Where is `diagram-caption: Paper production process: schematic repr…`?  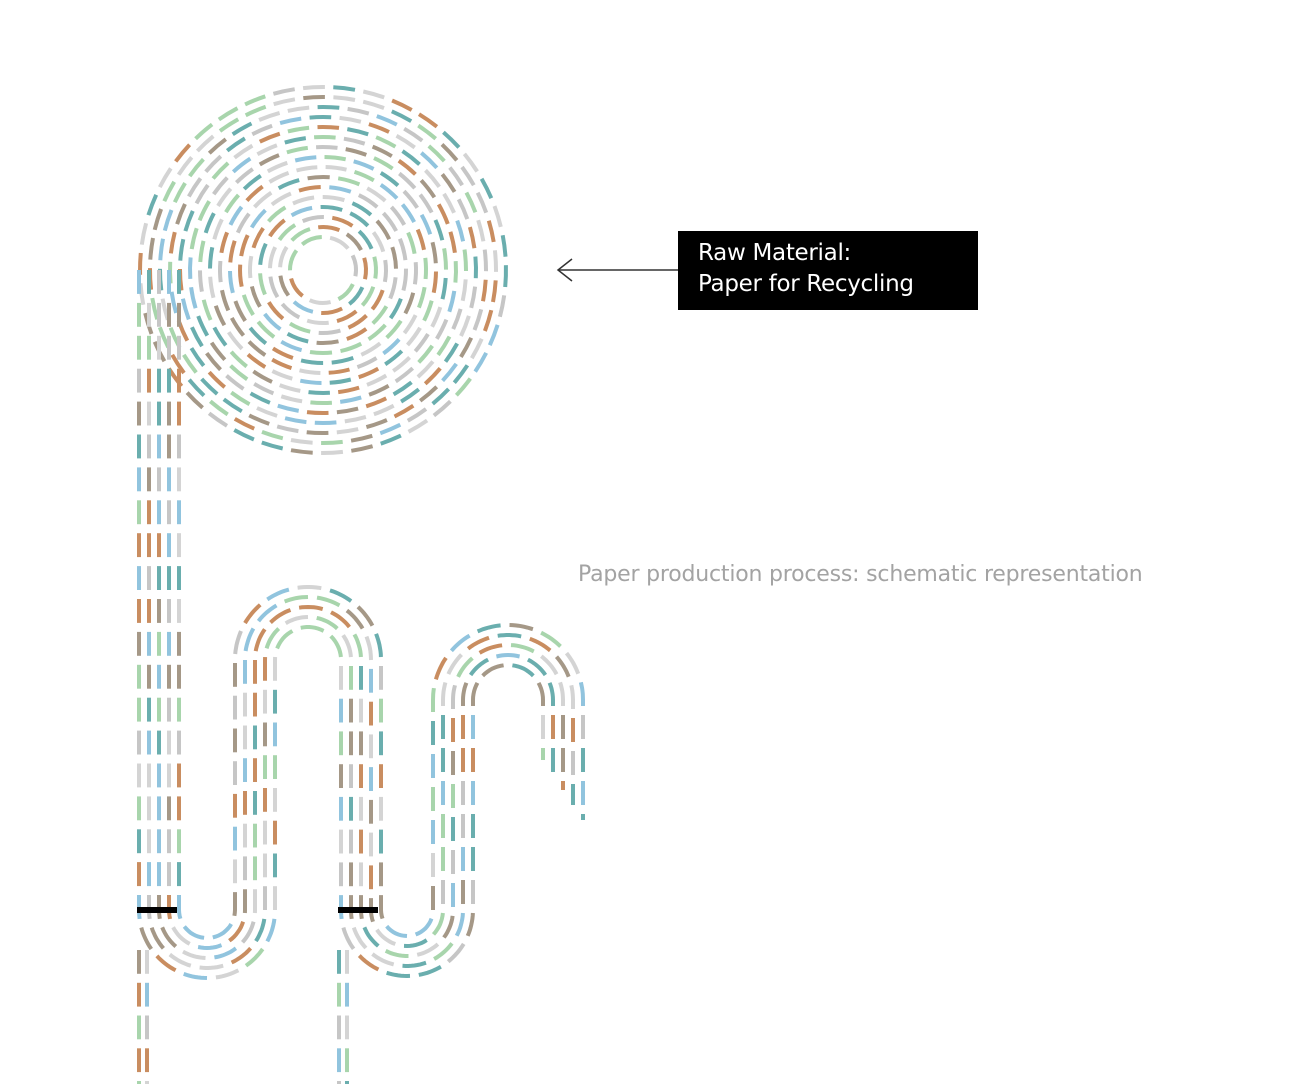 diagram-caption: Paper production process: schematic repr… is located at coordinates (860, 574).